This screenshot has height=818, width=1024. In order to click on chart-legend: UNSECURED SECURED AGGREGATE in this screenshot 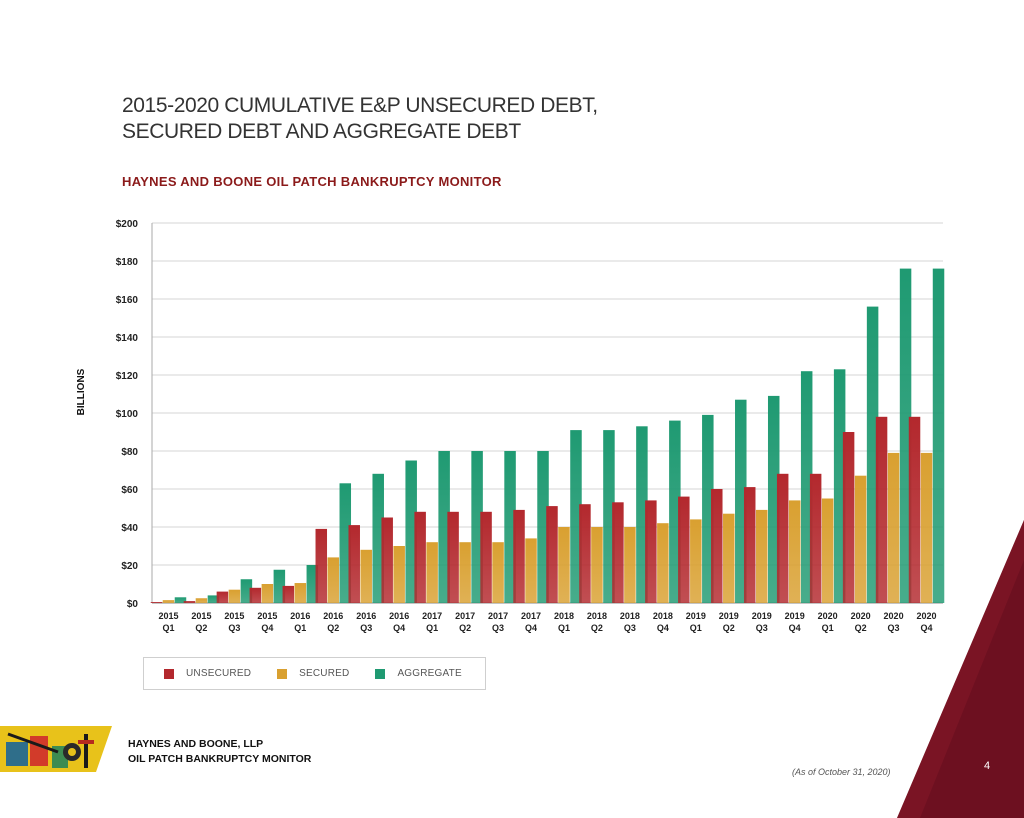, I will do `click(314, 673)`.